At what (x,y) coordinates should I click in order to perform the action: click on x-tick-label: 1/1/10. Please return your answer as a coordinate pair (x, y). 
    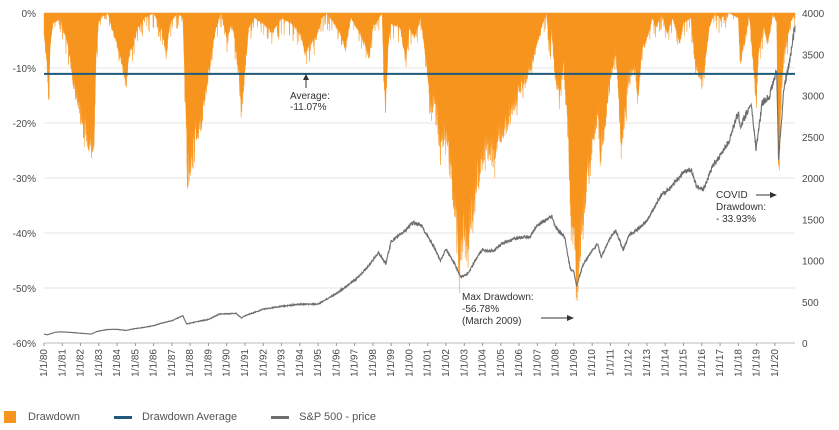
    Looking at the image, I should click on (592, 363).